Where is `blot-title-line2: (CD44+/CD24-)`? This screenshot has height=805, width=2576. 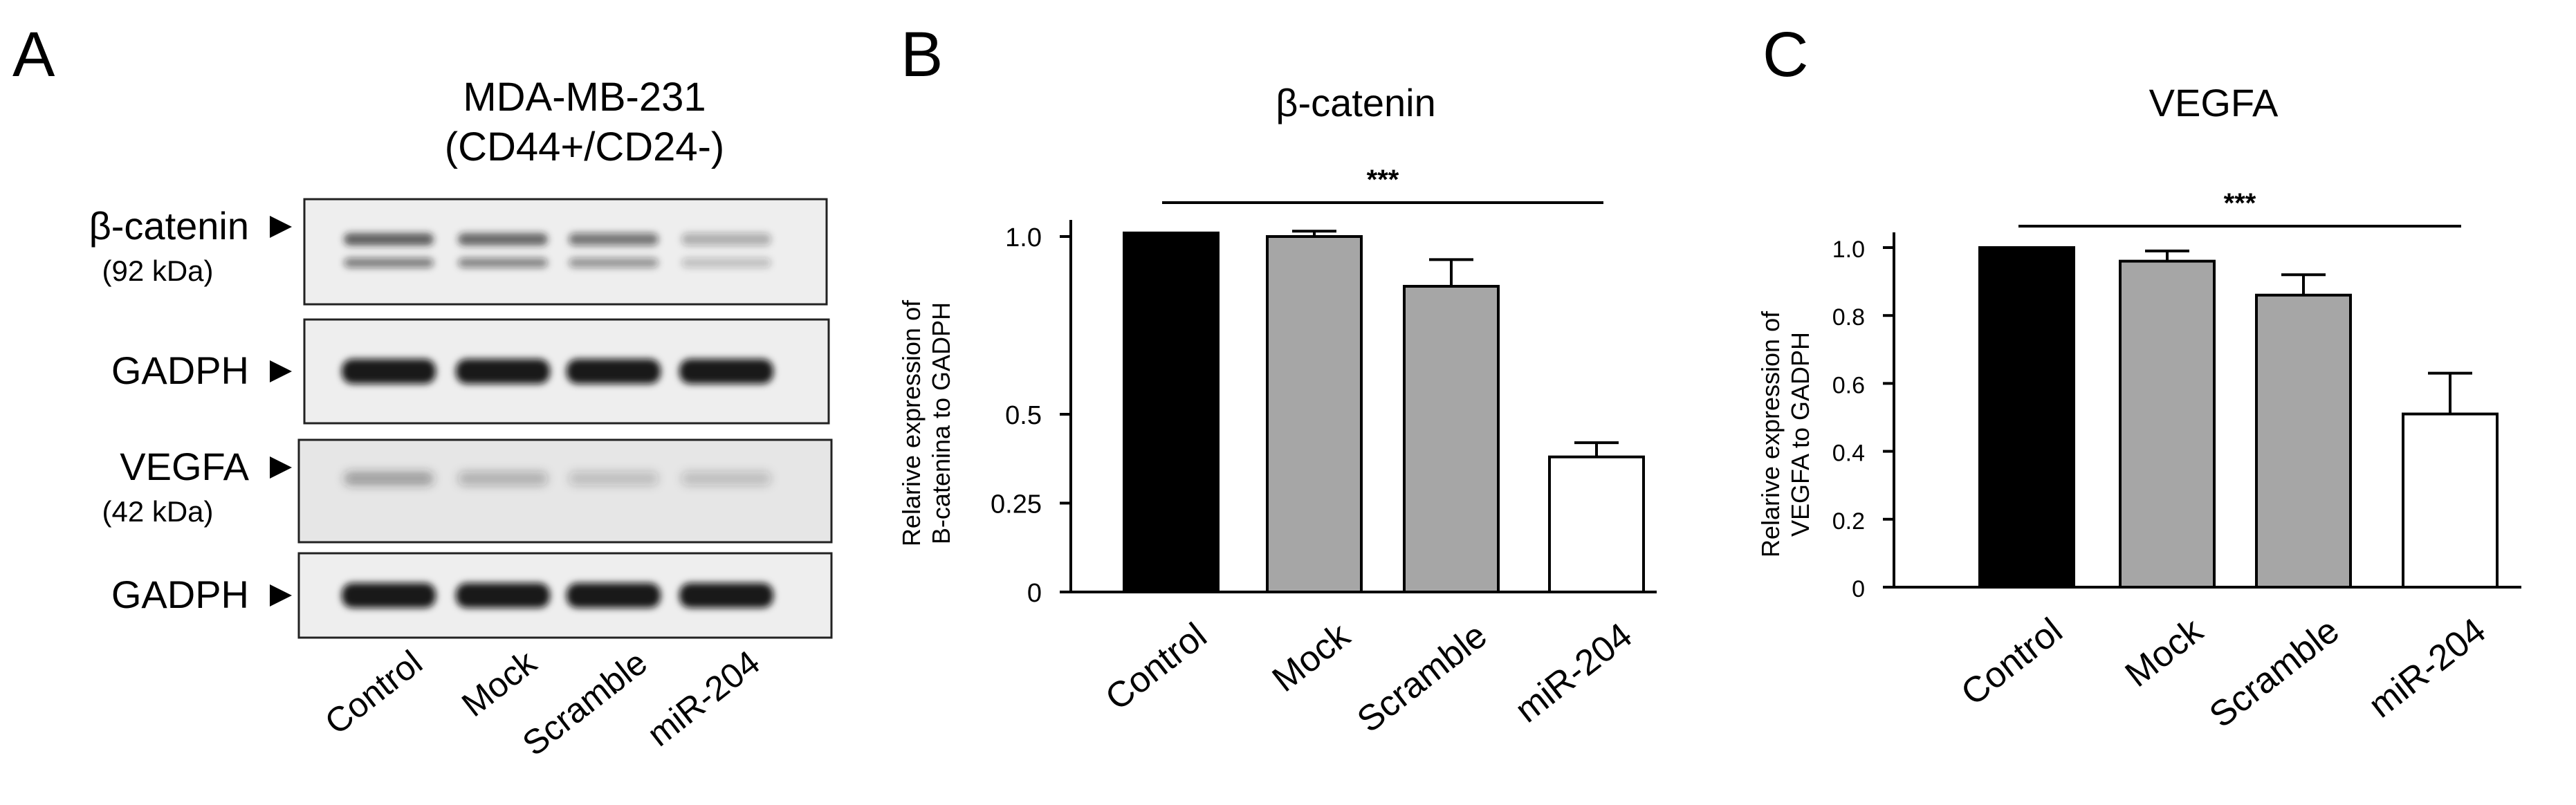 blot-title-line2: (CD44+/CD24-) is located at coordinates (585, 146).